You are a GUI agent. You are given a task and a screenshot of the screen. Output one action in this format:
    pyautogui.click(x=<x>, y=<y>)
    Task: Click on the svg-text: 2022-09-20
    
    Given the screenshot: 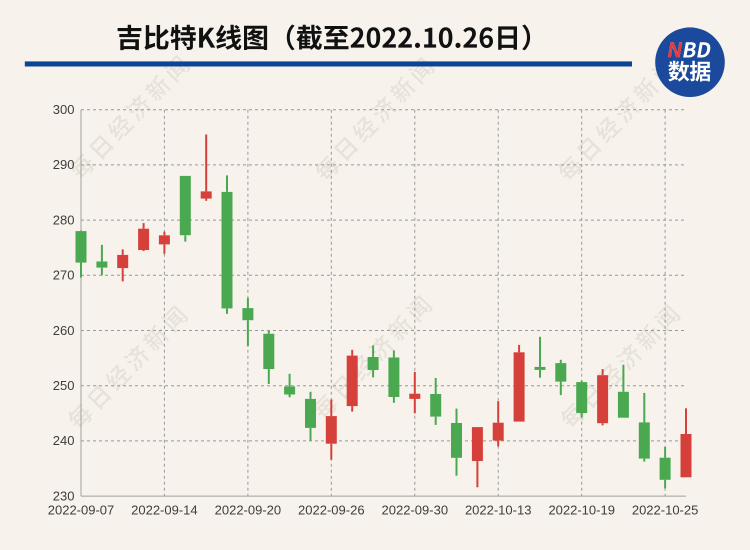 What is the action you would take?
    pyautogui.click(x=248, y=509)
    